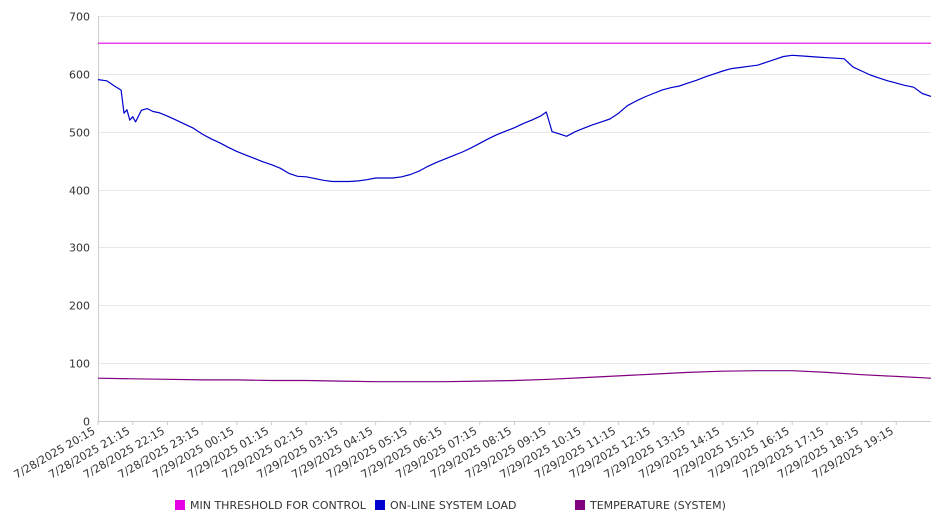 Image resolution: width=946 pixels, height=526 pixels. I want to click on y-tick-label: 0, so click(86, 422).